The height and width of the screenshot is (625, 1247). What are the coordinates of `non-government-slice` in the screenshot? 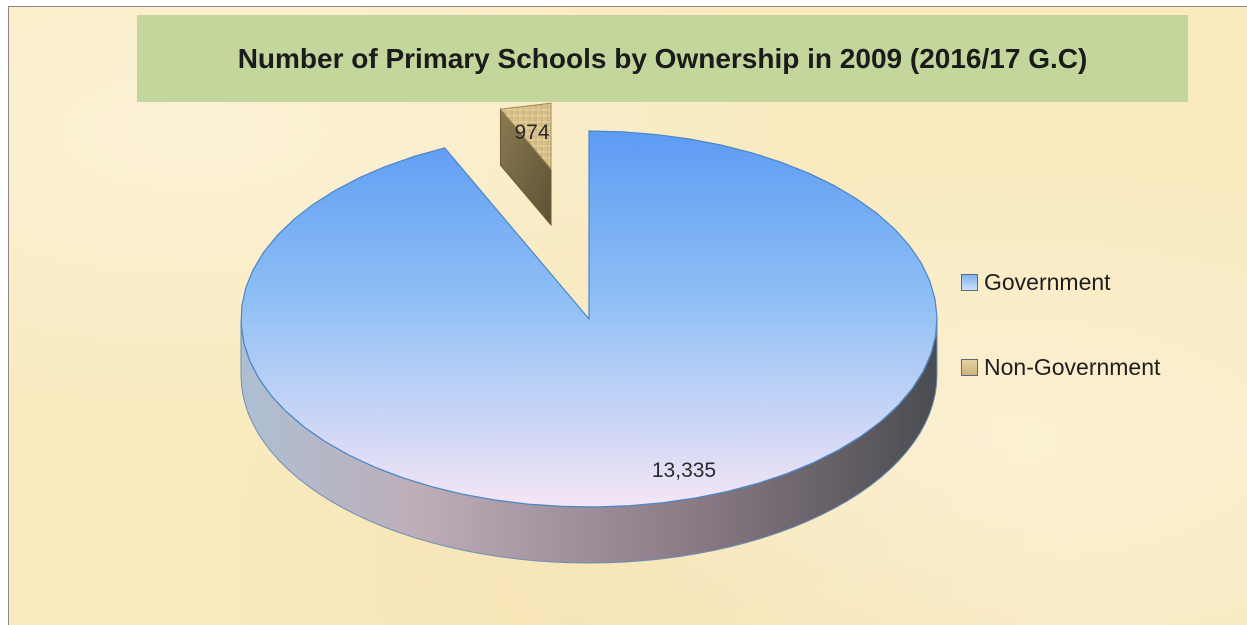 It's located at (525, 136).